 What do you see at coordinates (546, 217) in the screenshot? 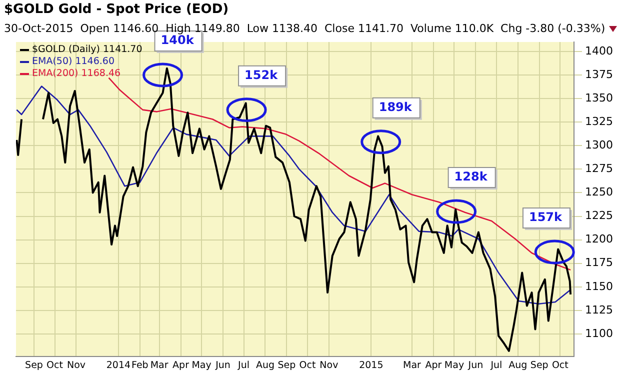
I see `annotation: 157k` at bounding box center [546, 217].